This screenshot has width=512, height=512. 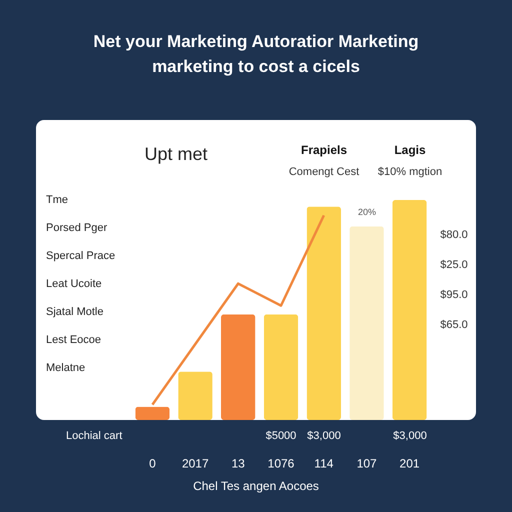 What do you see at coordinates (281, 463) in the screenshot?
I see `x-tick-label: 1076` at bounding box center [281, 463].